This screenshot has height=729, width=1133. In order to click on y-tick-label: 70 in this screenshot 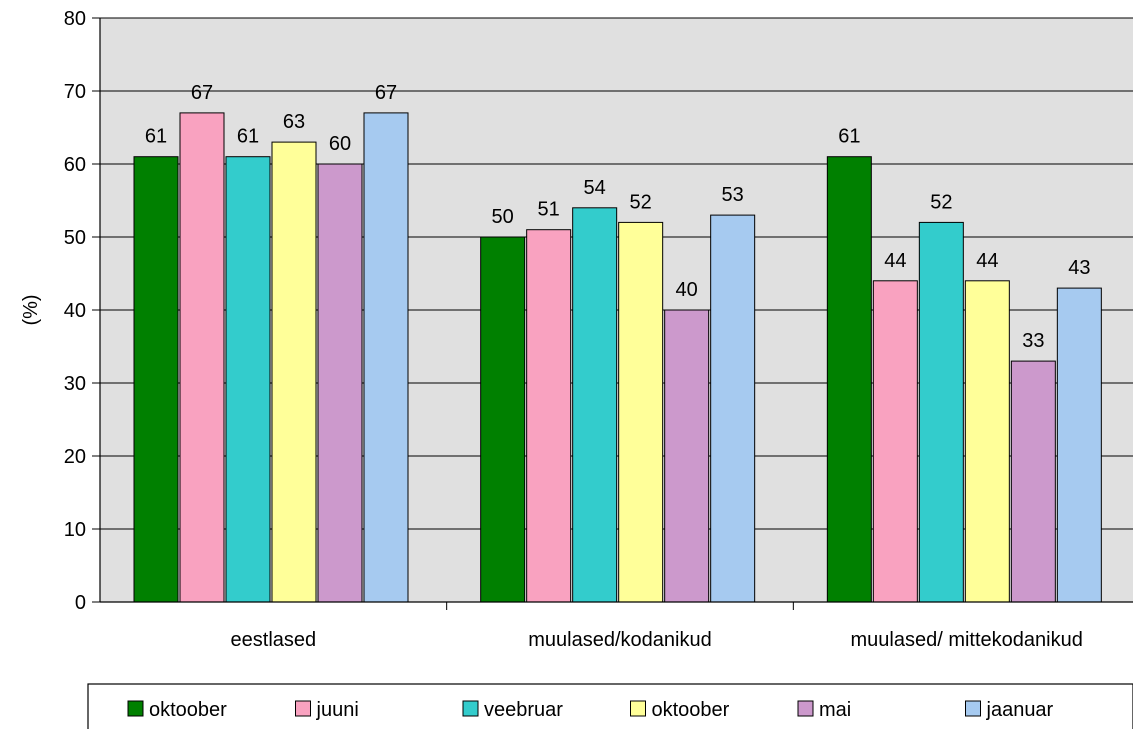, I will do `click(75, 92)`.